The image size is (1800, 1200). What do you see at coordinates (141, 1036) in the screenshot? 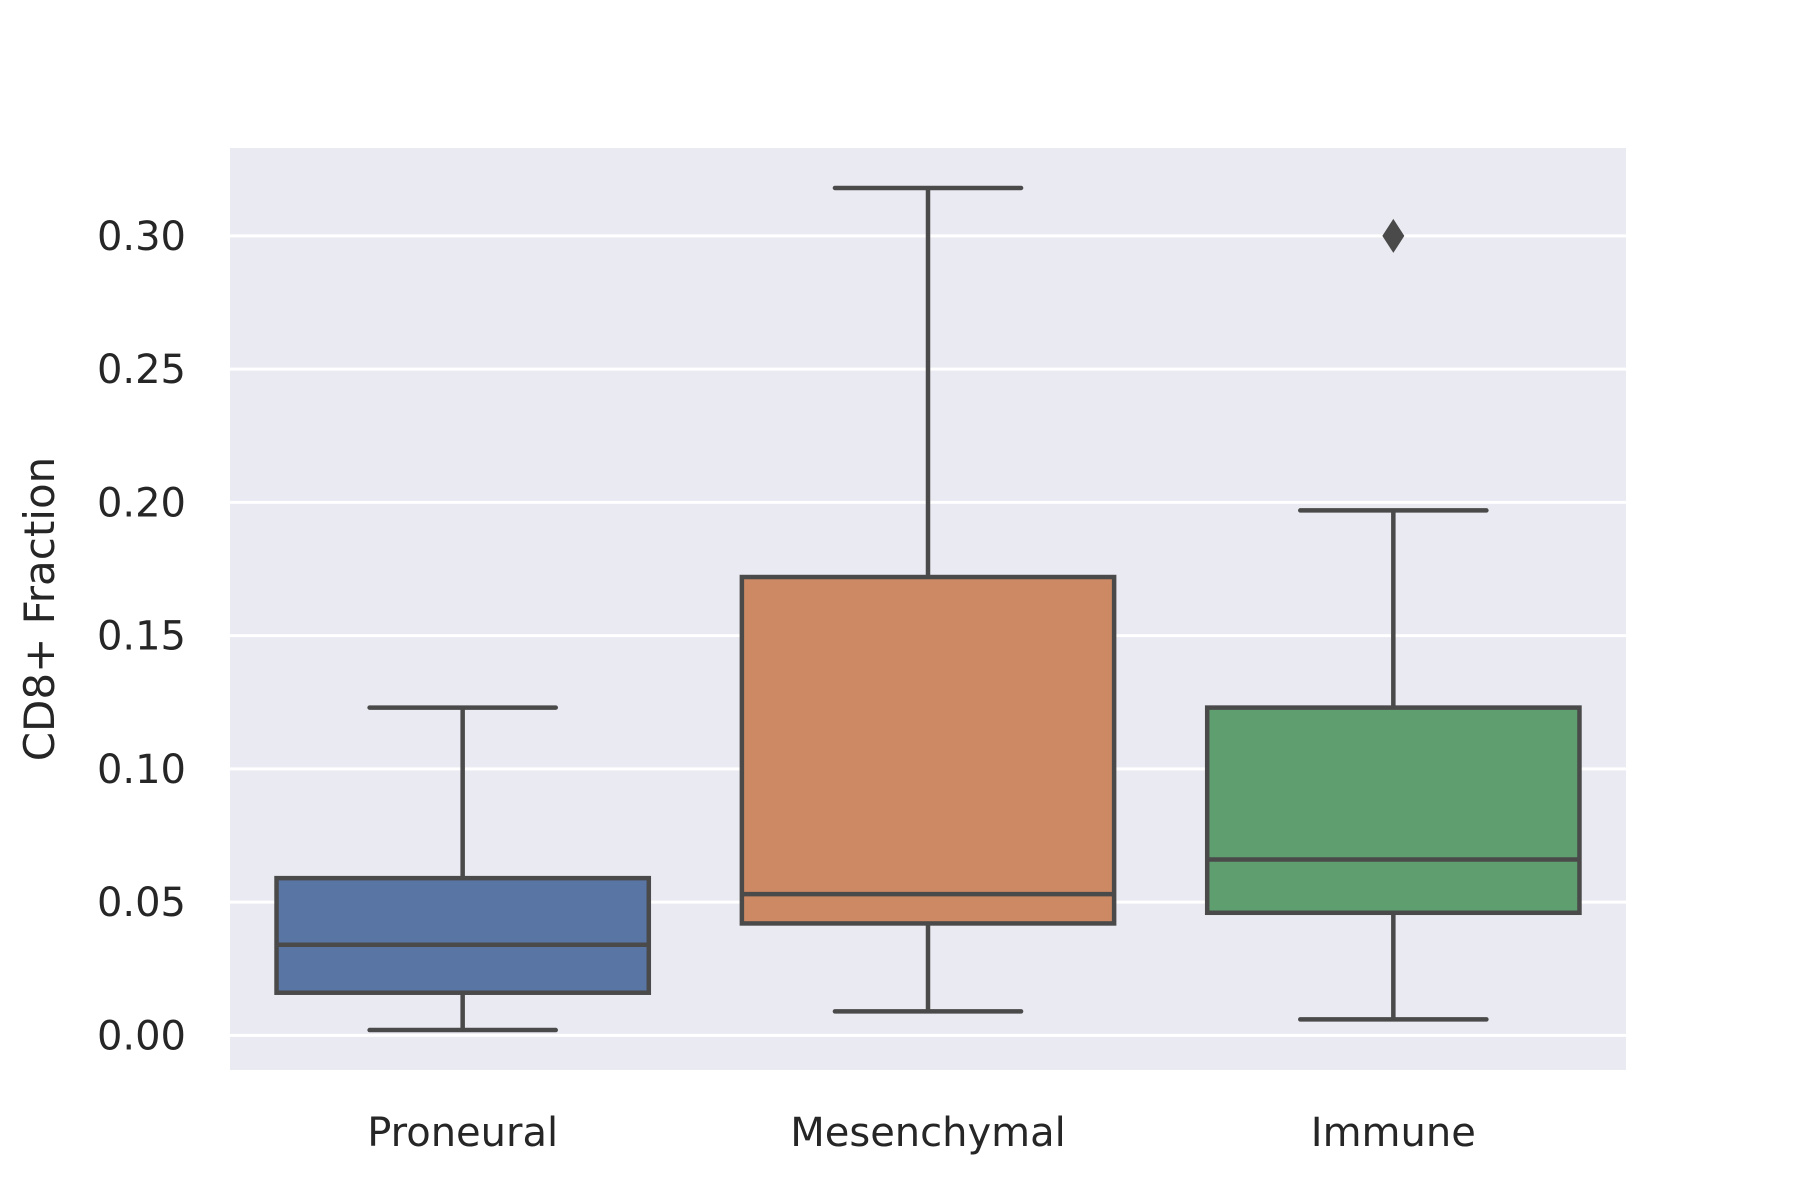
I see `y-tick-label: 0.00` at bounding box center [141, 1036].